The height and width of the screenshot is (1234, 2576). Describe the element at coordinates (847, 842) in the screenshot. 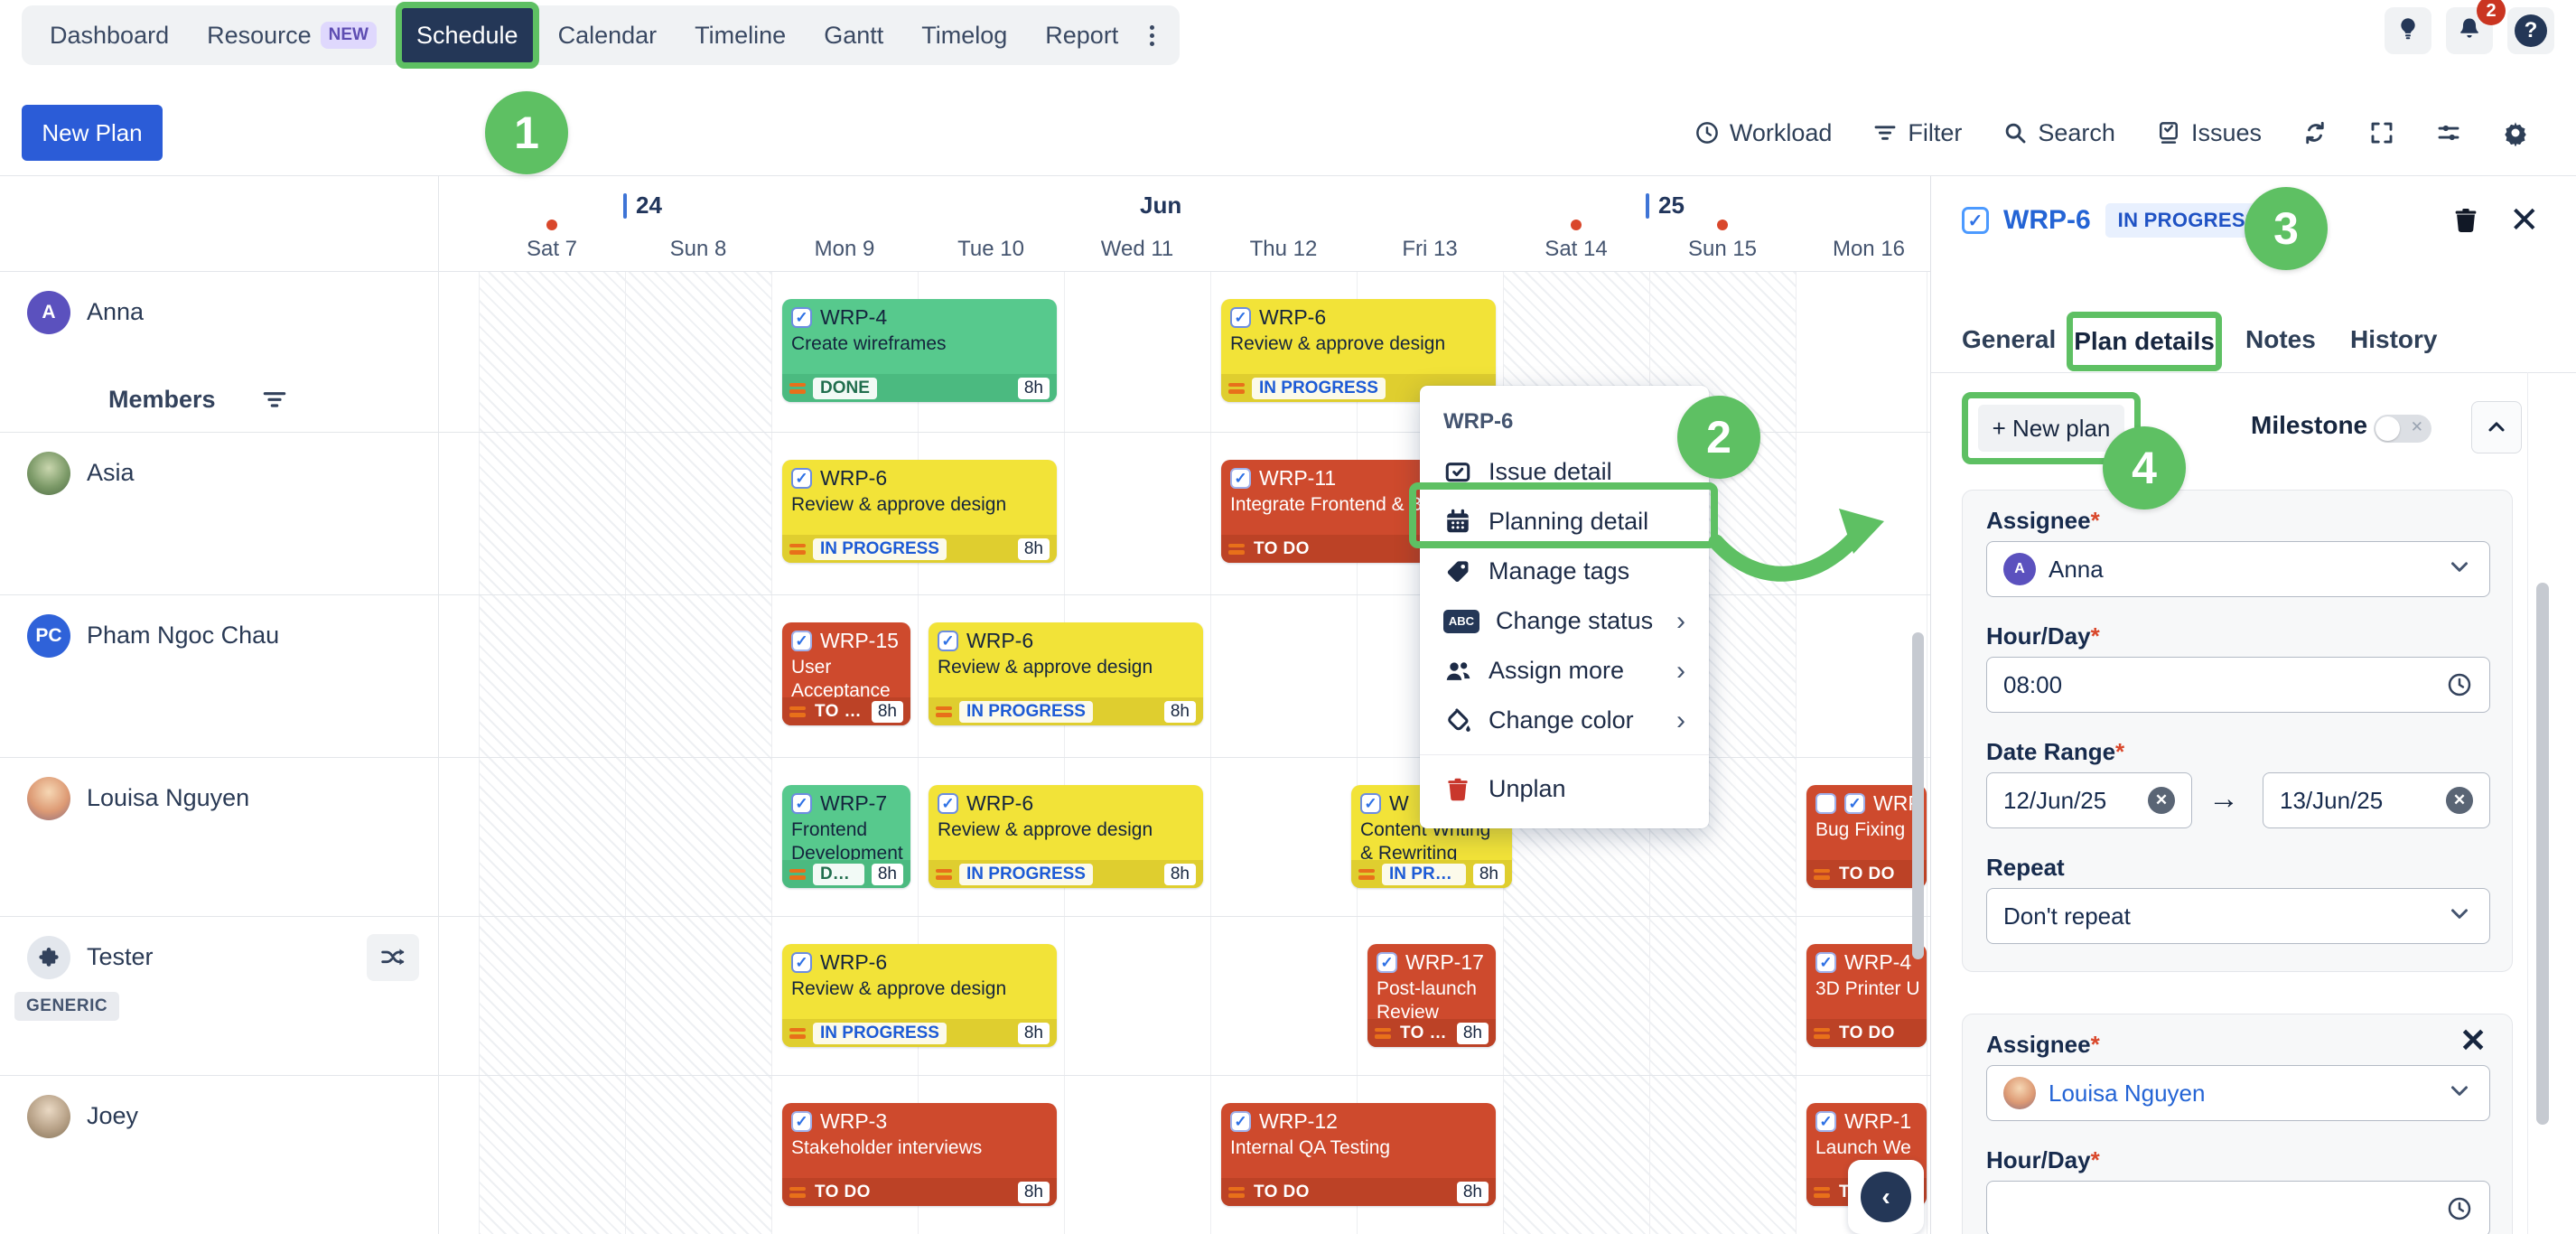

I see `card-title: Frontend Development` at that location.